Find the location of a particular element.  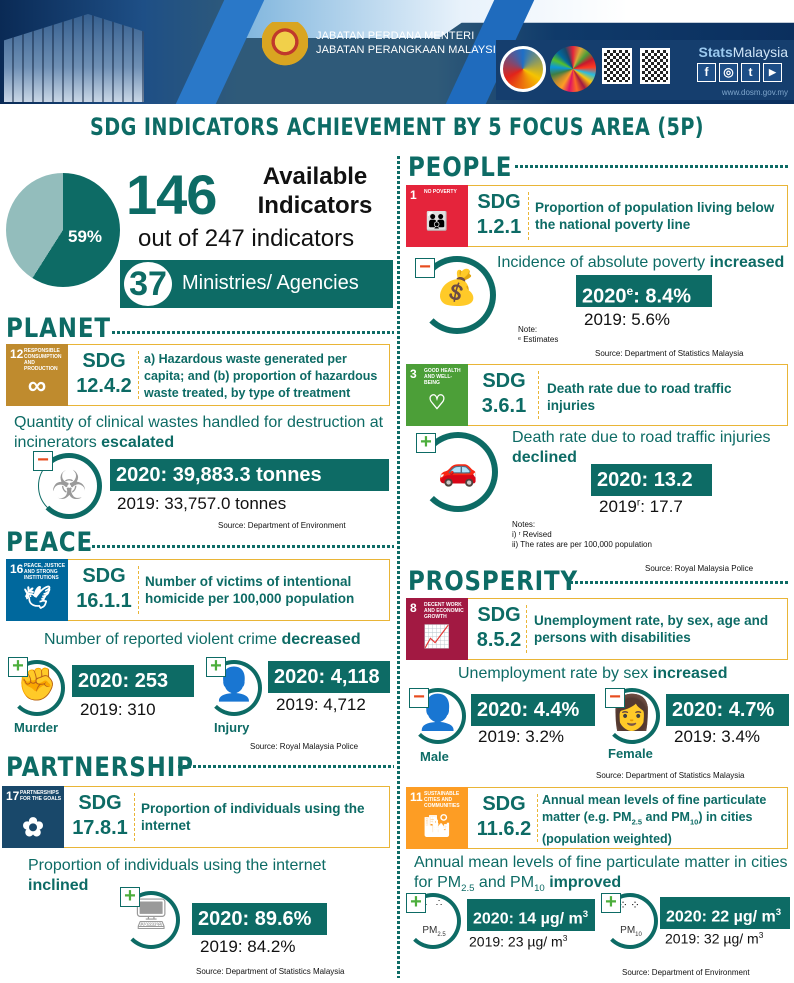

instagram-icon: ◎ is located at coordinates (728, 72).